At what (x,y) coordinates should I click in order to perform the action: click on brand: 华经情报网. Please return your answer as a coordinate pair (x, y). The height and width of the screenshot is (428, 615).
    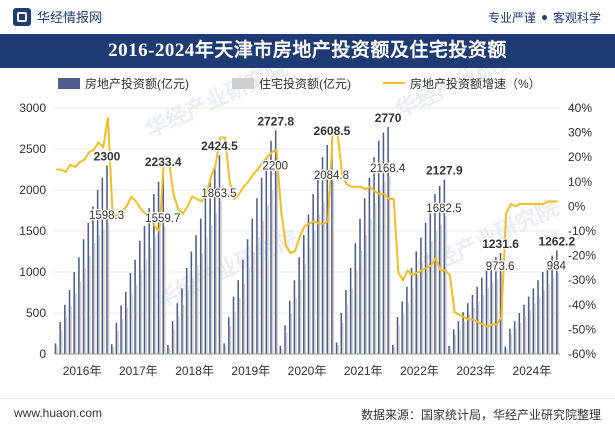
    Looking at the image, I should click on (57, 16).